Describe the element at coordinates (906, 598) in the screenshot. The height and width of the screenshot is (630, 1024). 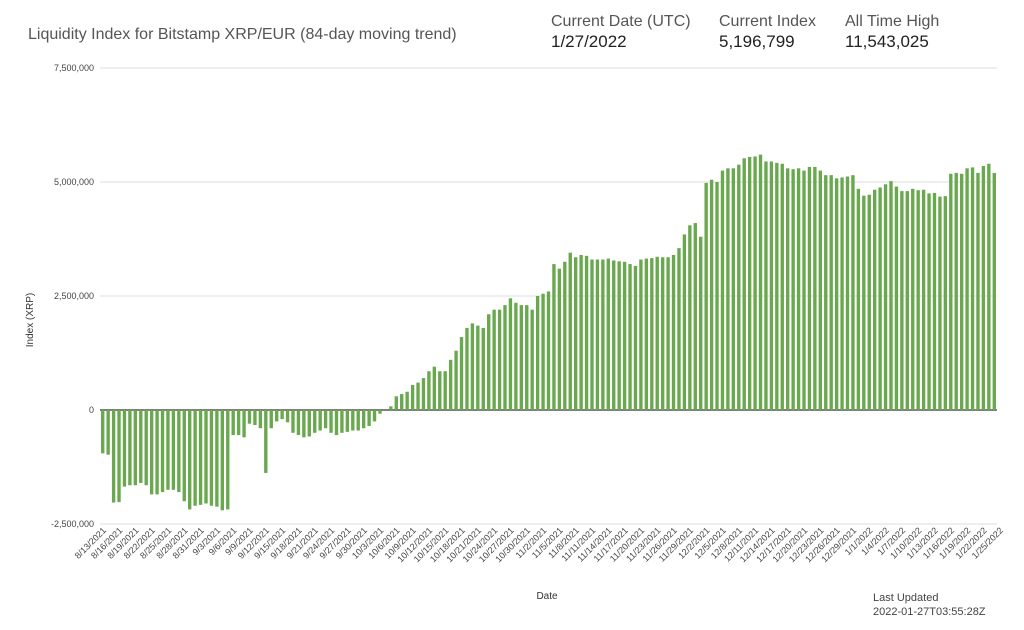
I see `last-updated-label: Last Updated` at that location.